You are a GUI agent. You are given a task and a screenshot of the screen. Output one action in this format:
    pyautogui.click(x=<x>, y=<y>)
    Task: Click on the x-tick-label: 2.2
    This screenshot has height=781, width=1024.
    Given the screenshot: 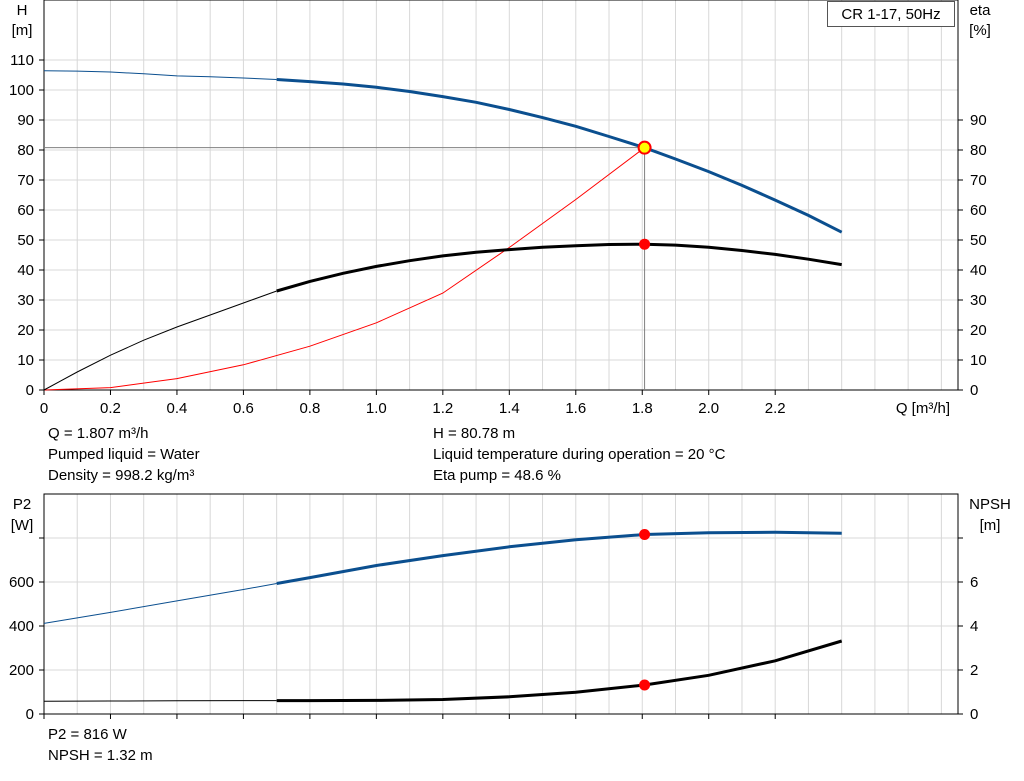 What is the action you would take?
    pyautogui.click(x=775, y=408)
    